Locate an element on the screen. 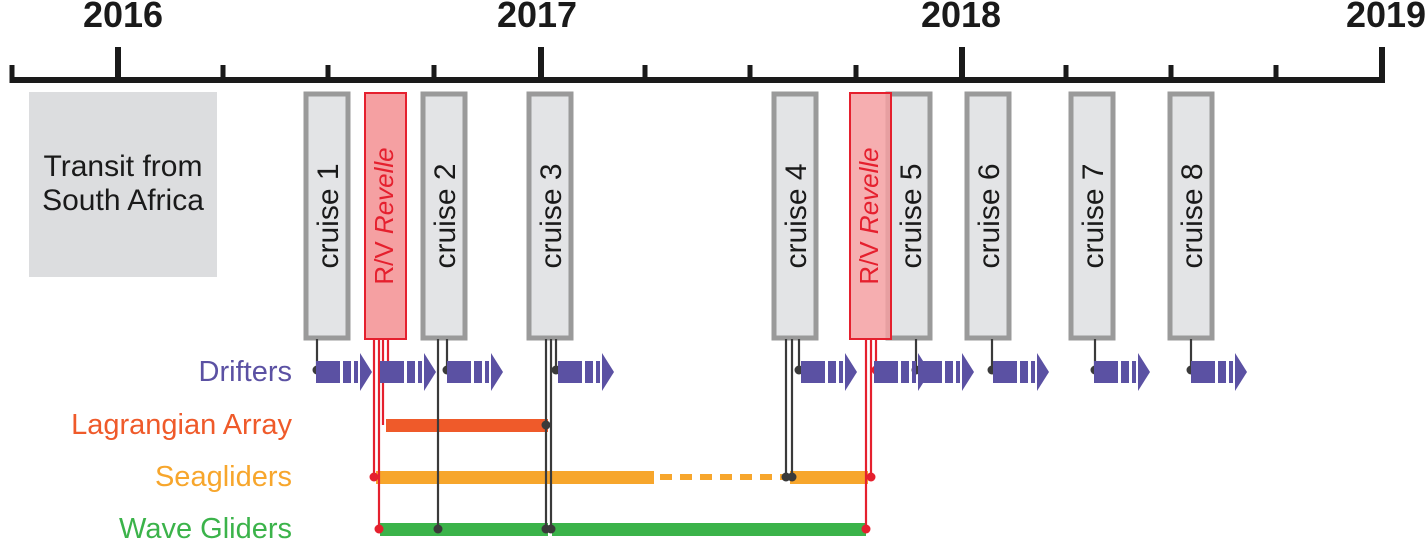 Image resolution: width=1428 pixels, height=540 pixels. transit-box: Transit from South Africa is located at coordinates (123, 184).